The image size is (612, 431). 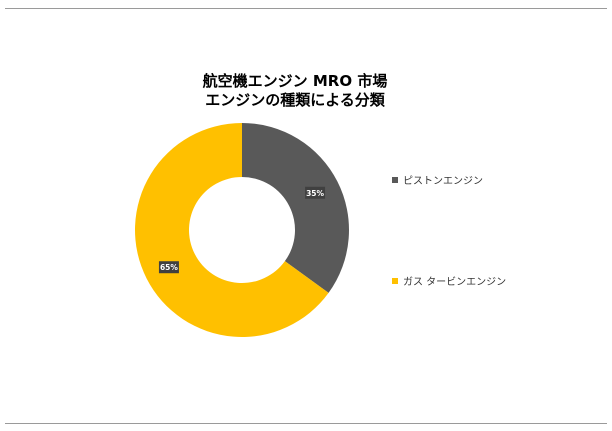 I want to click on legend-item-piston: ピストンエンジン, so click(x=437, y=179).